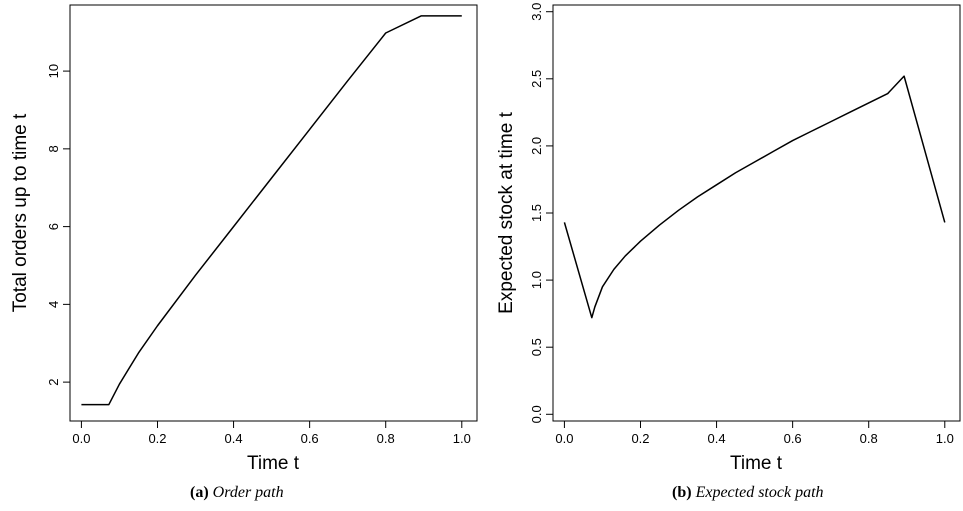  What do you see at coordinates (53, 71) in the screenshot?
I see `order-path-y-tick-label: 10` at bounding box center [53, 71].